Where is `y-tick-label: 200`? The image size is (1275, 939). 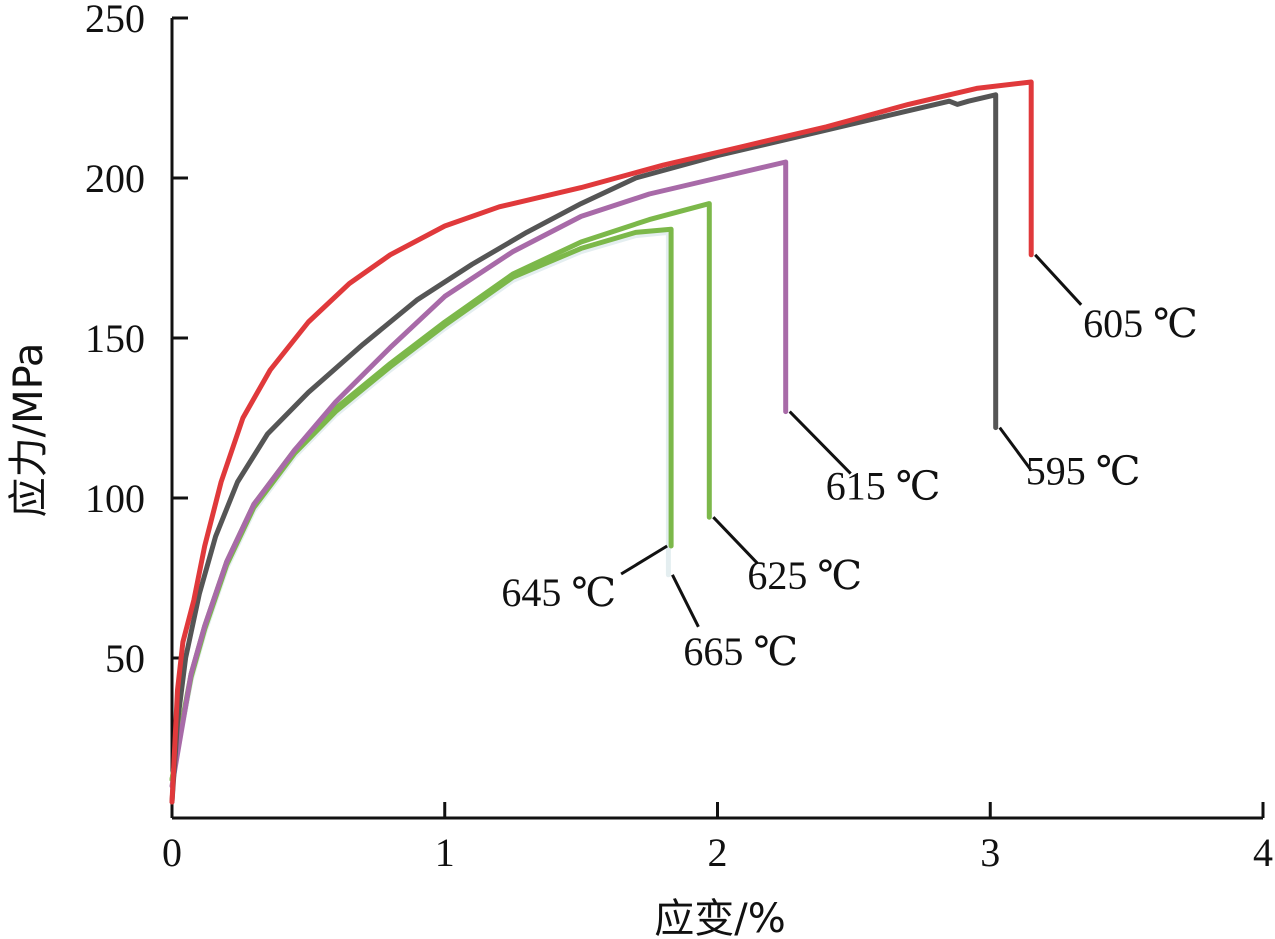
y-tick-label: 200 is located at coordinates (115, 178).